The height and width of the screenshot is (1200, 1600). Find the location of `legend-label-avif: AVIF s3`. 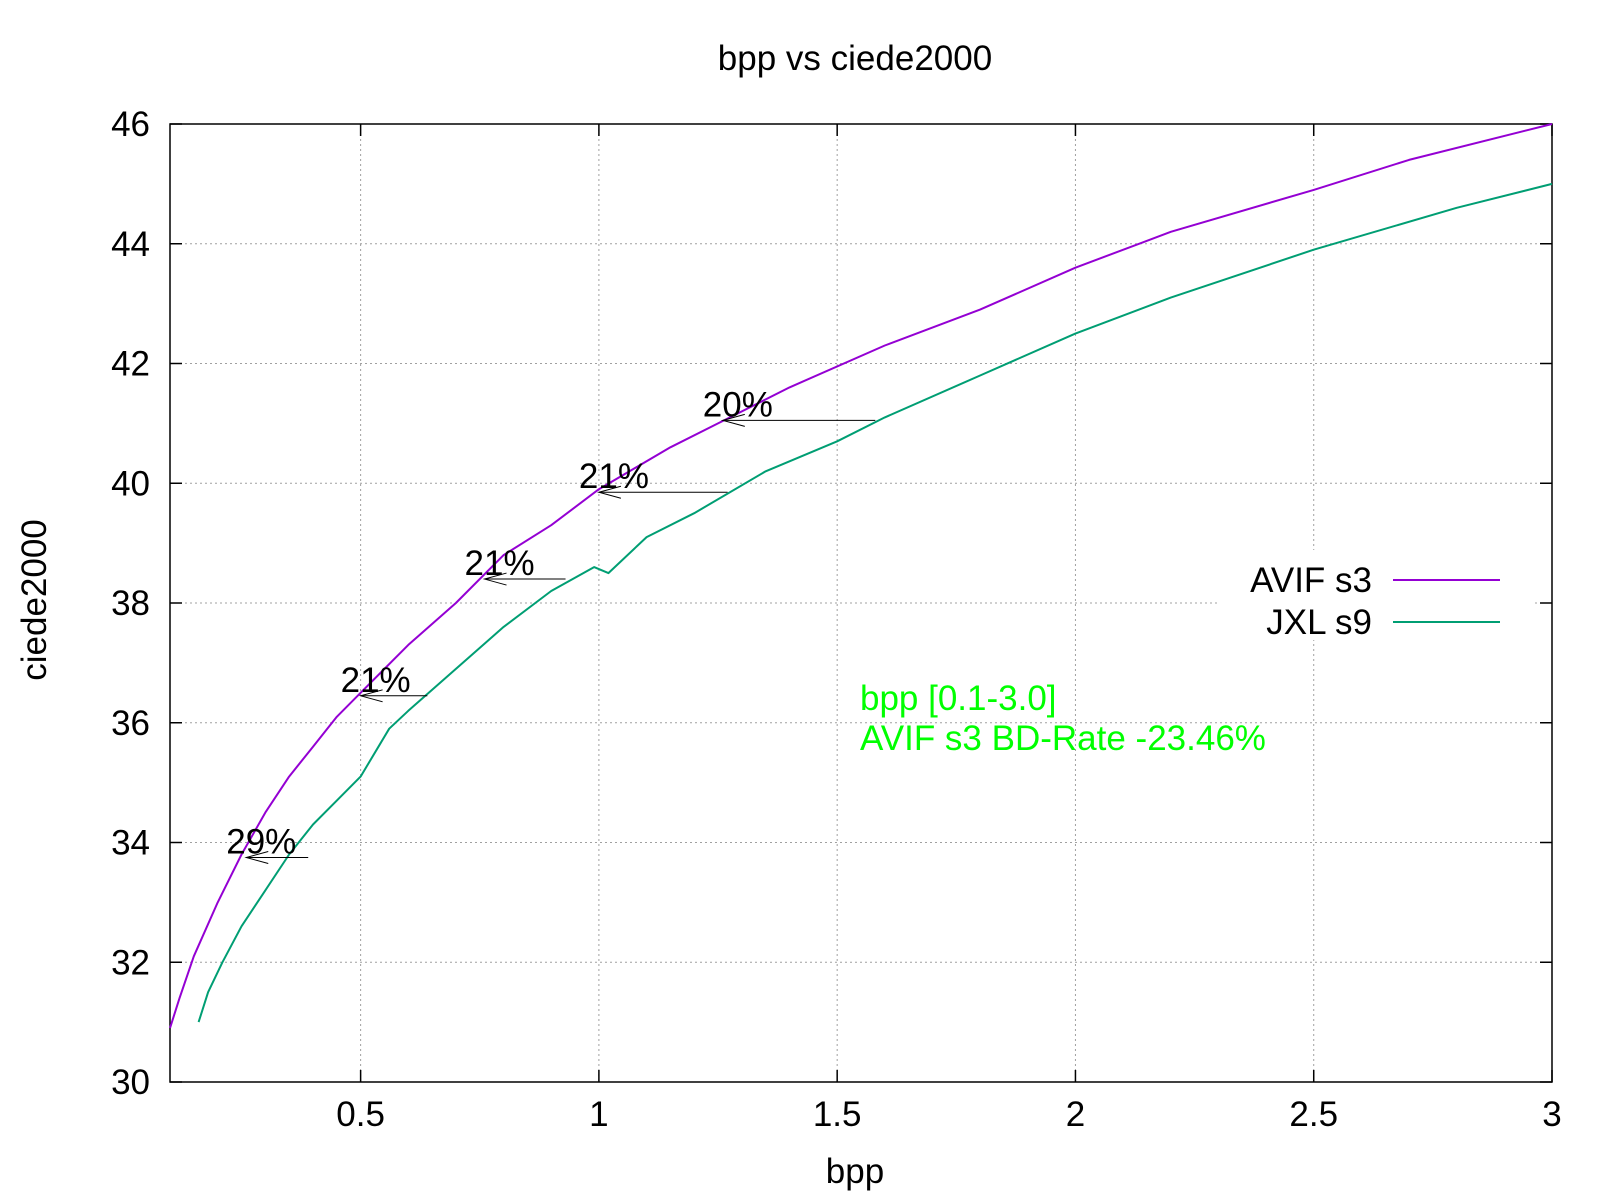

legend-label-avif: AVIF s3 is located at coordinates (1311, 580).